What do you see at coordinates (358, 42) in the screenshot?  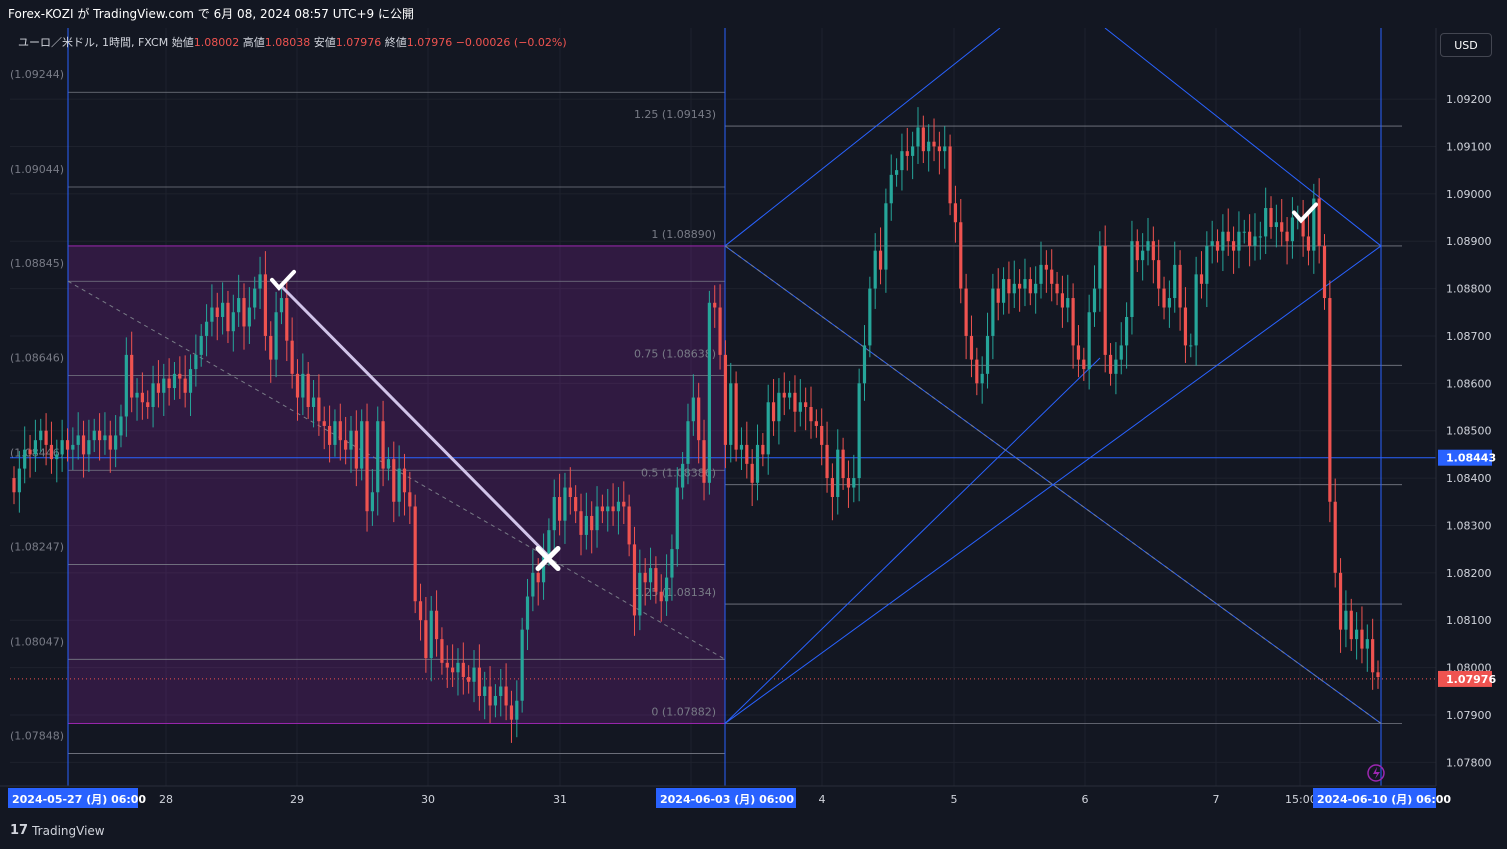 I see `legend-low: 1.07976` at bounding box center [358, 42].